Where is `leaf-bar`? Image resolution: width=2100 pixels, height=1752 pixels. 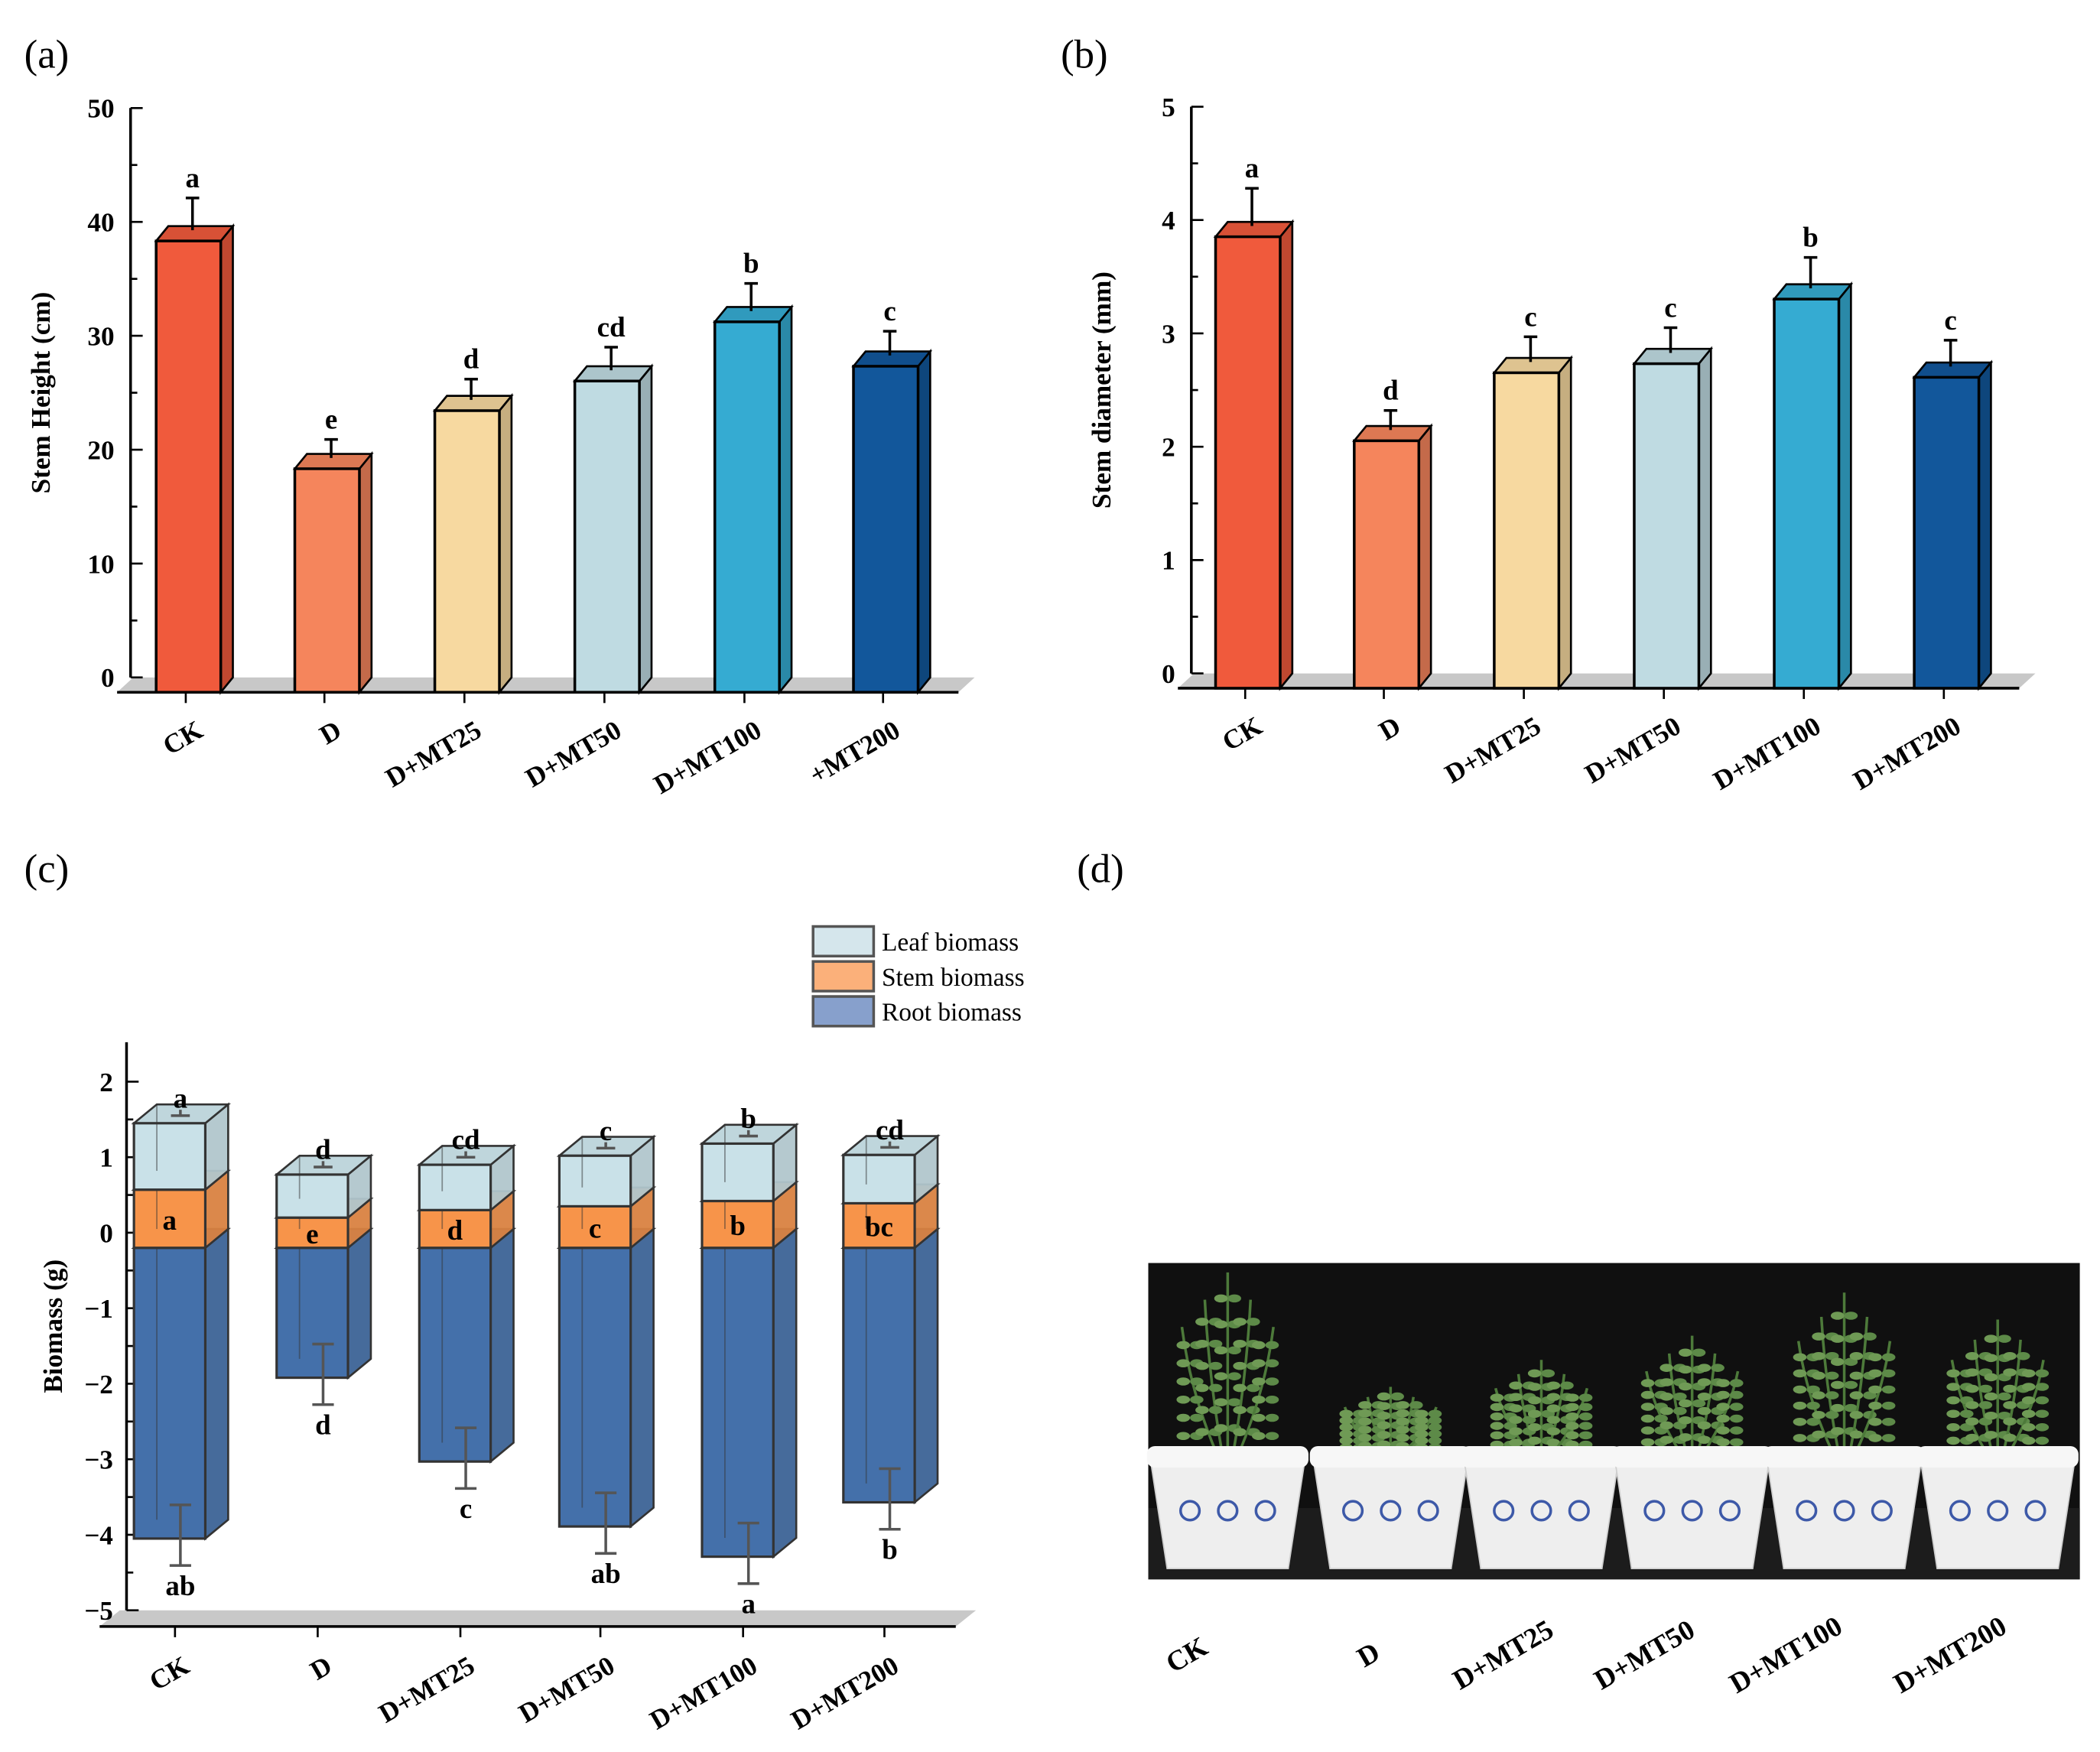
leaf-bar is located at coordinates (312, 1196).